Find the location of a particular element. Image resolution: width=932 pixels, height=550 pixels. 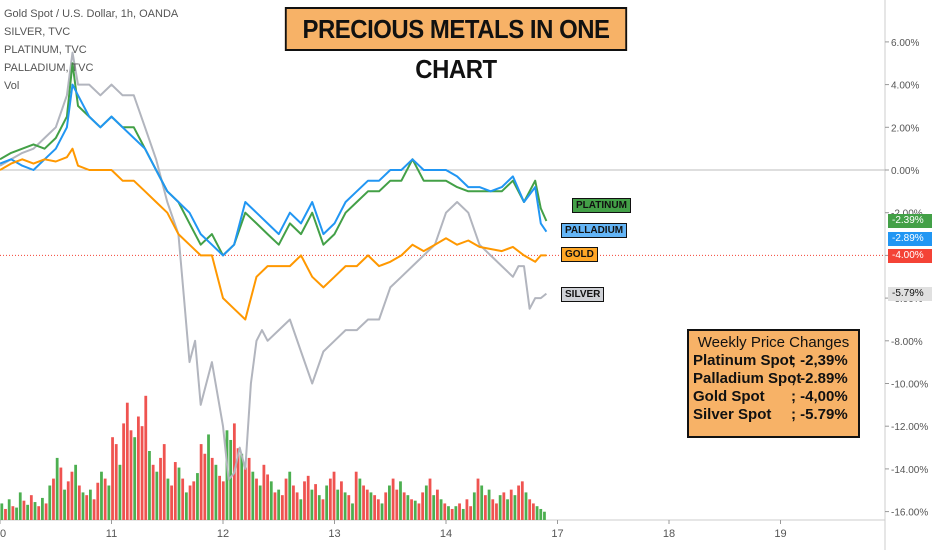

info-row-value: ; -5.79% is located at coordinates (819, 414).